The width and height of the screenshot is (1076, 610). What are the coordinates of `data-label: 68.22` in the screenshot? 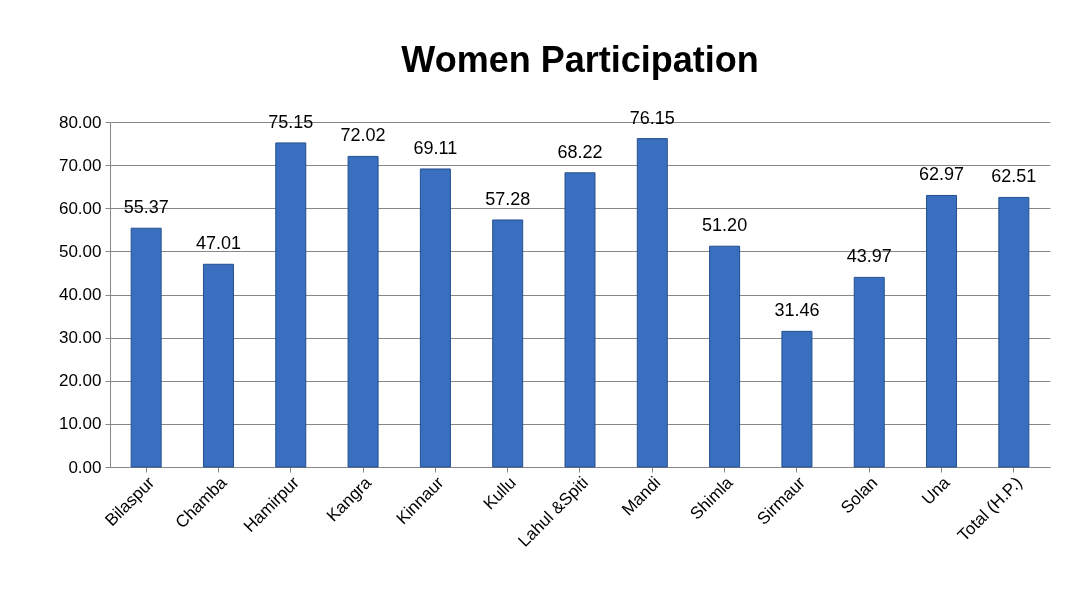 It's located at (580, 151).